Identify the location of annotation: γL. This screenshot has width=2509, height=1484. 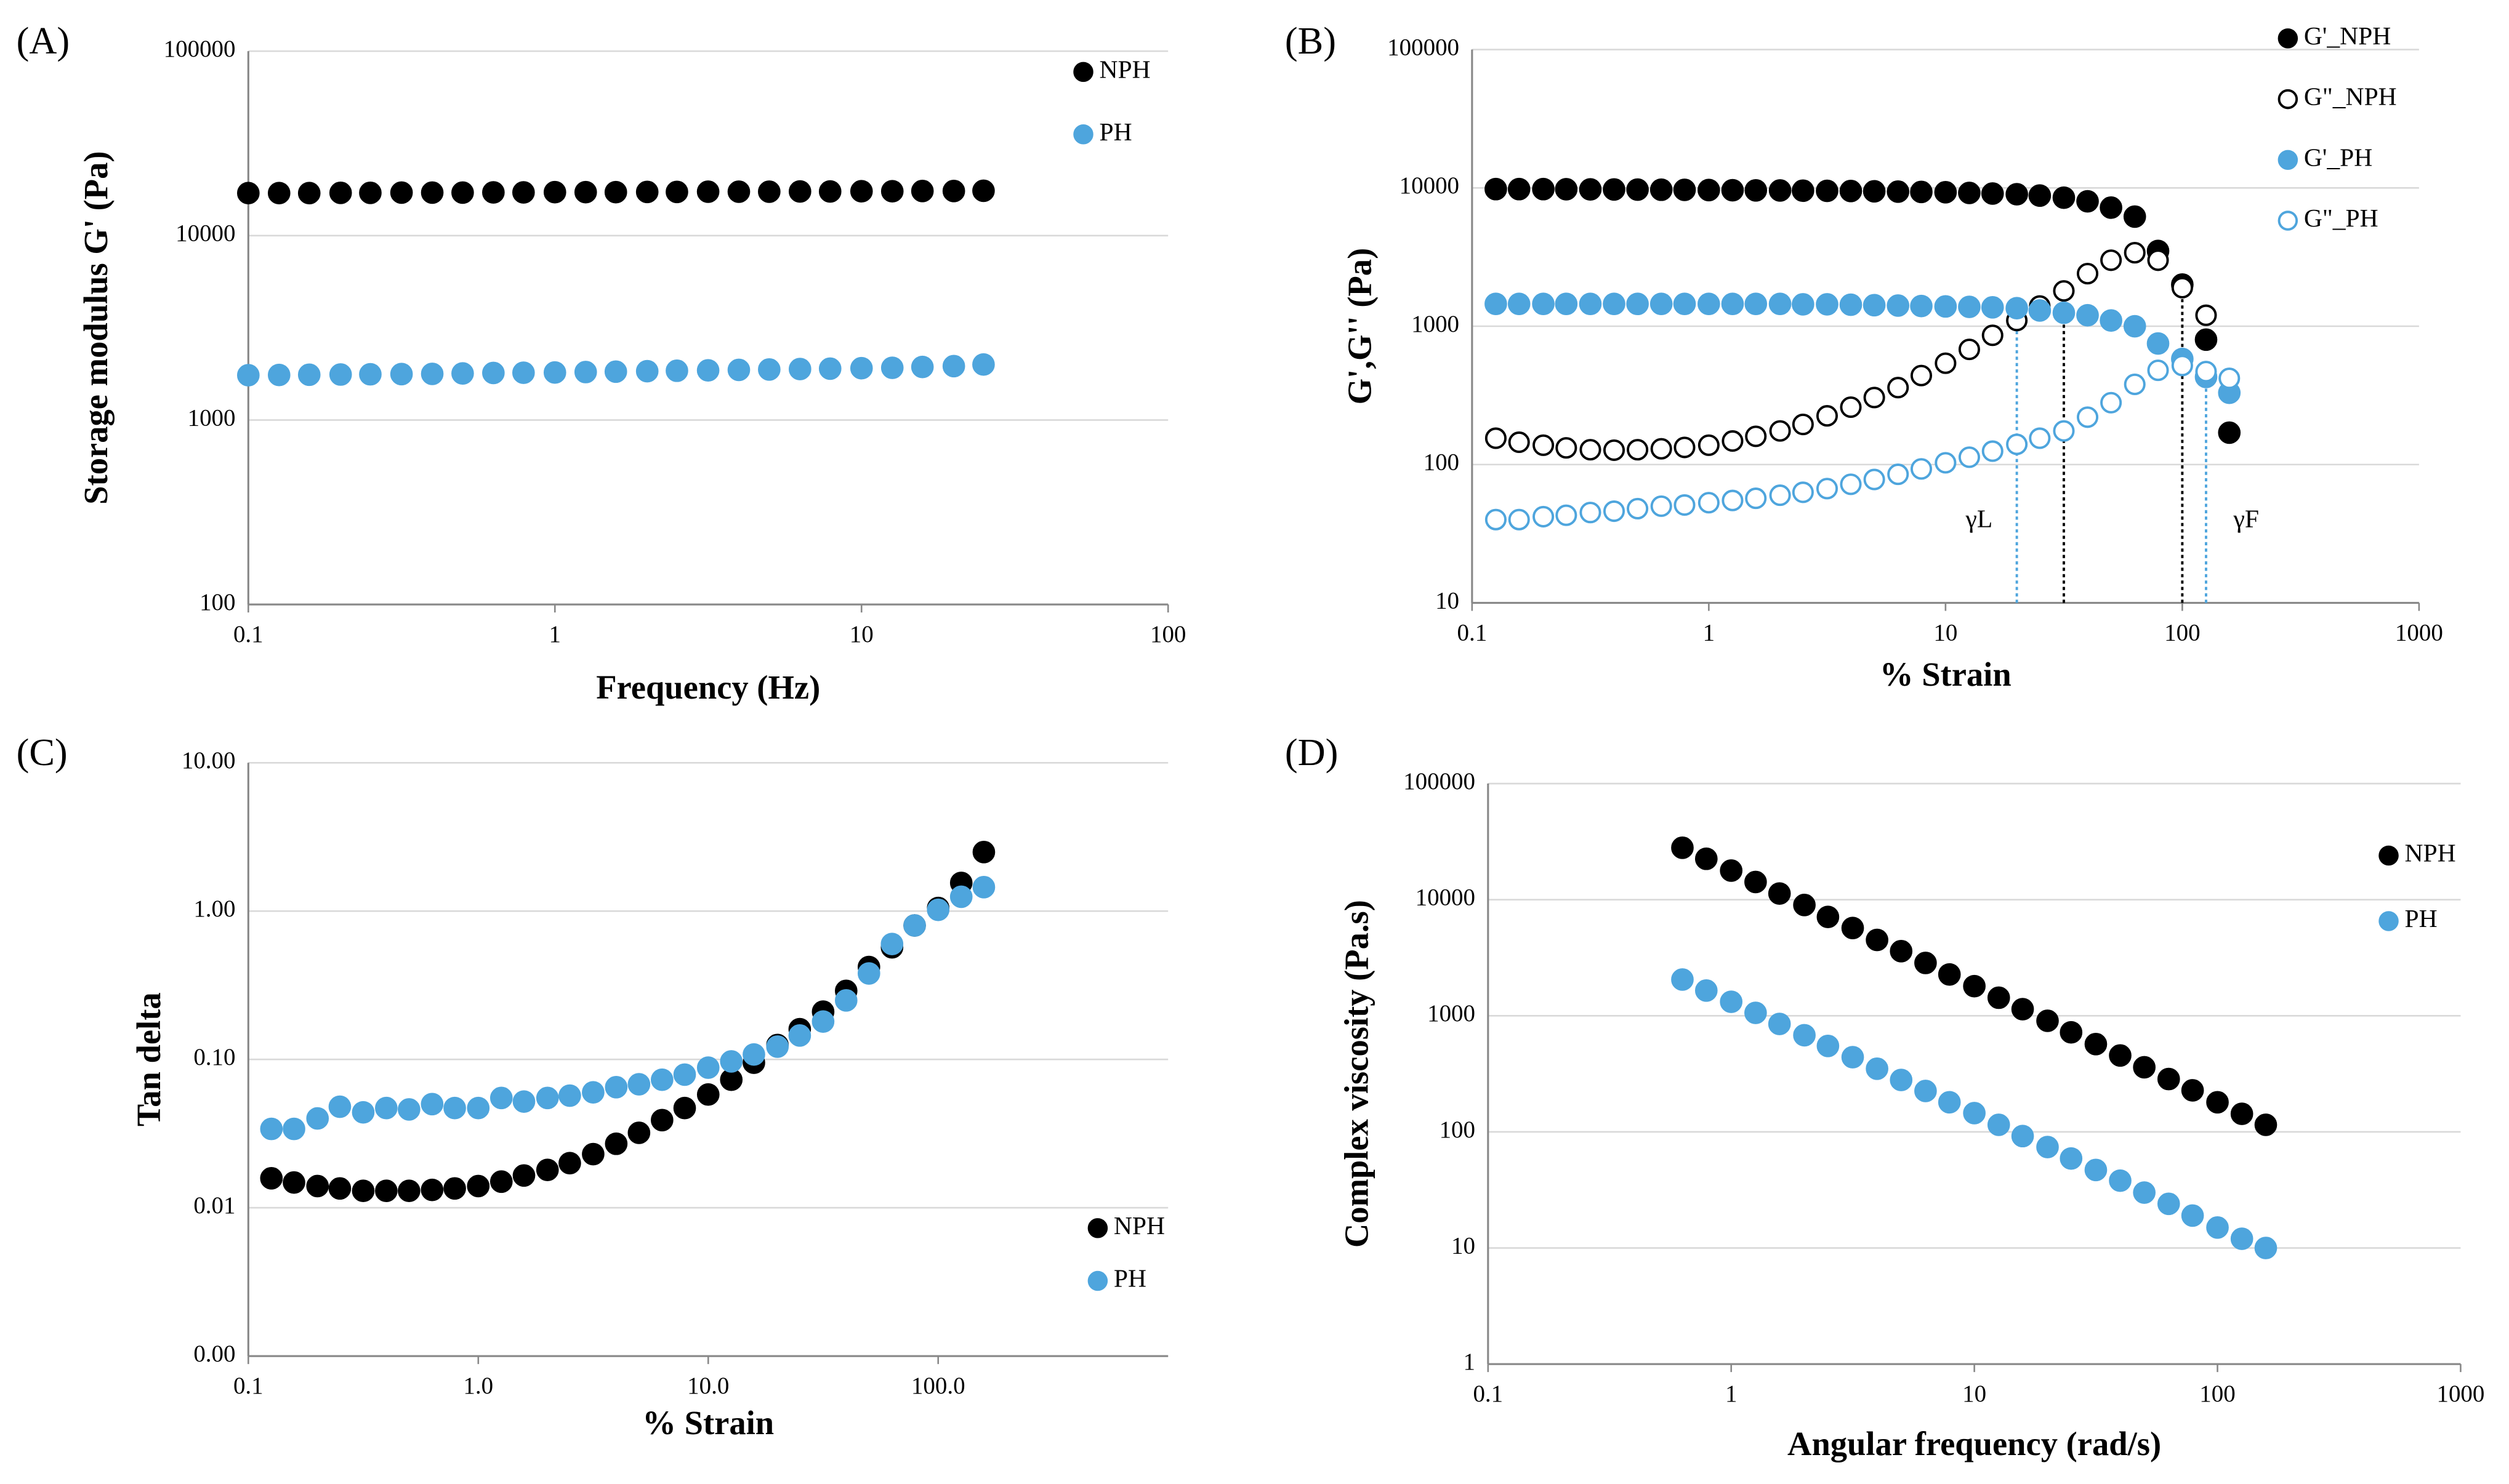
(1979, 518).